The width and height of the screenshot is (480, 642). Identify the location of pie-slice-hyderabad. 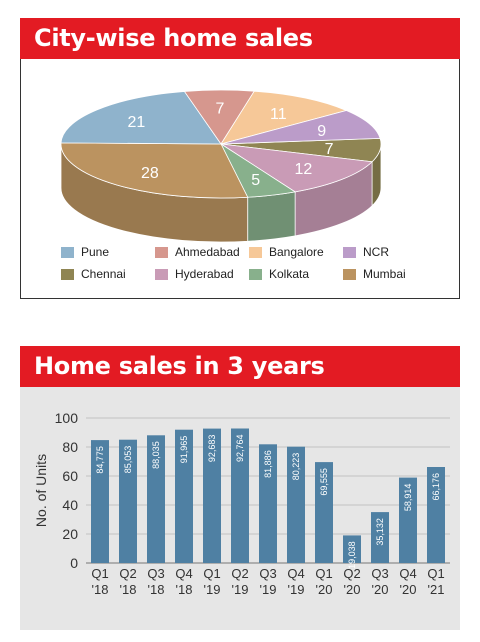
(296, 168).